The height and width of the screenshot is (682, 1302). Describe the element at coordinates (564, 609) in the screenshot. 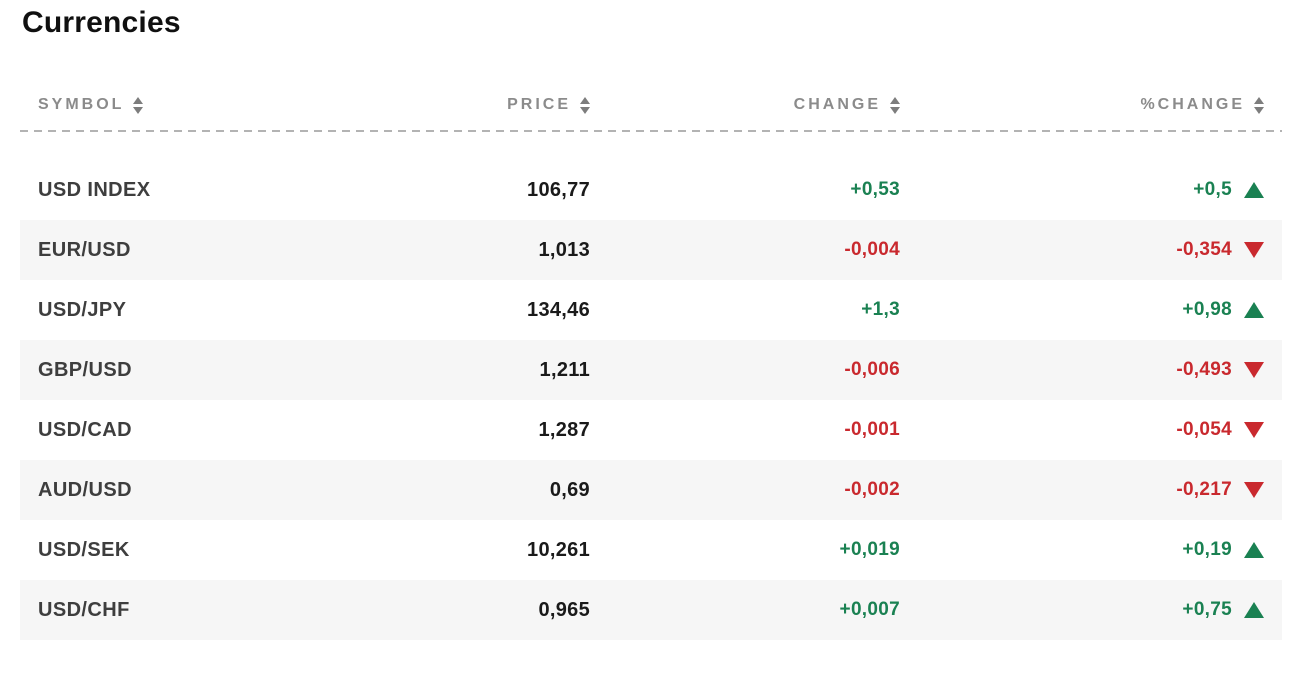

I see `price-cell: 0,965` at that location.